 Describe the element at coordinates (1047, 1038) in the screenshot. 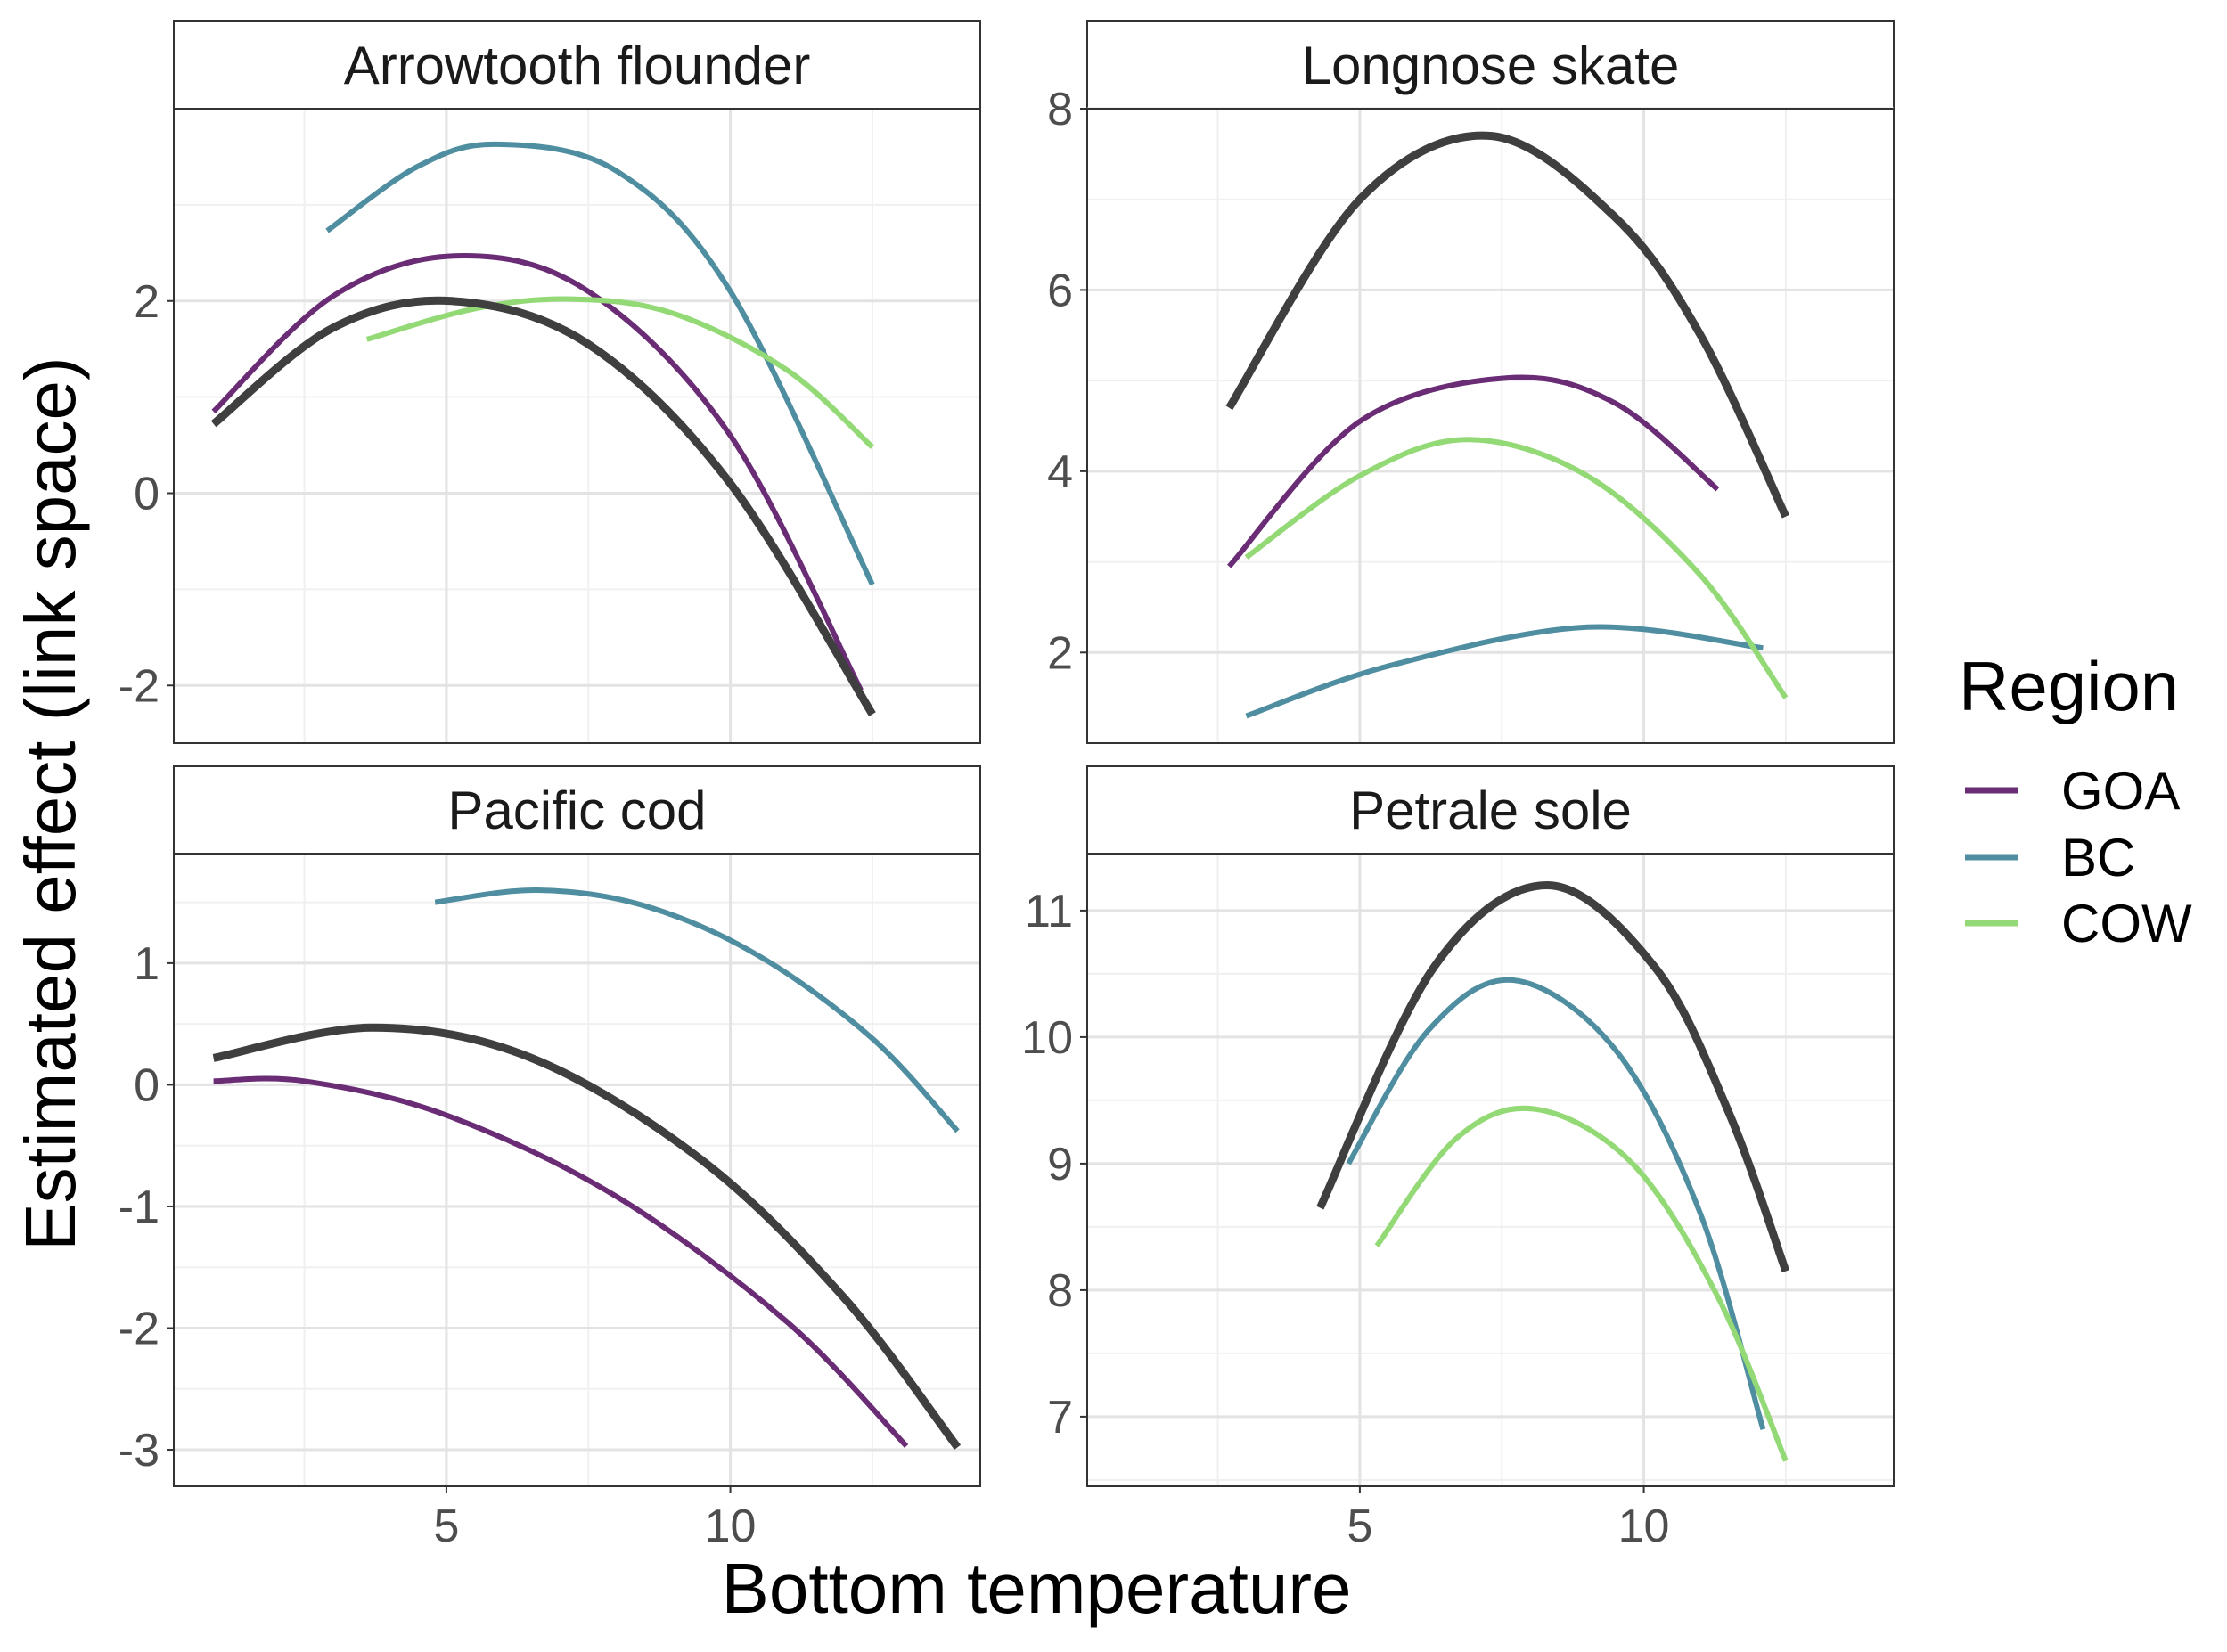

I see `y-tick-label: 10` at that location.